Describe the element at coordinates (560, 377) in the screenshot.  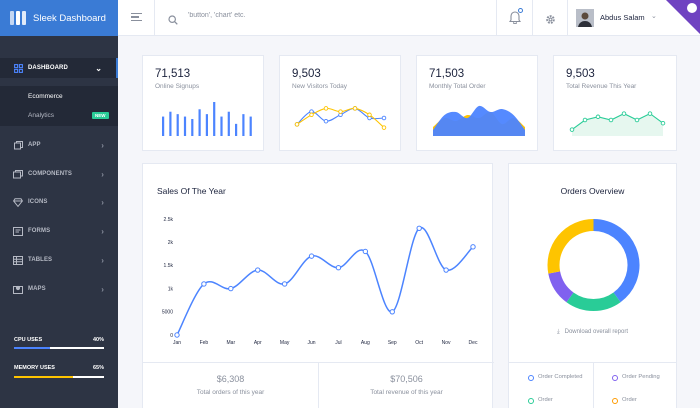
I see `legend-label: Order Completed` at that location.